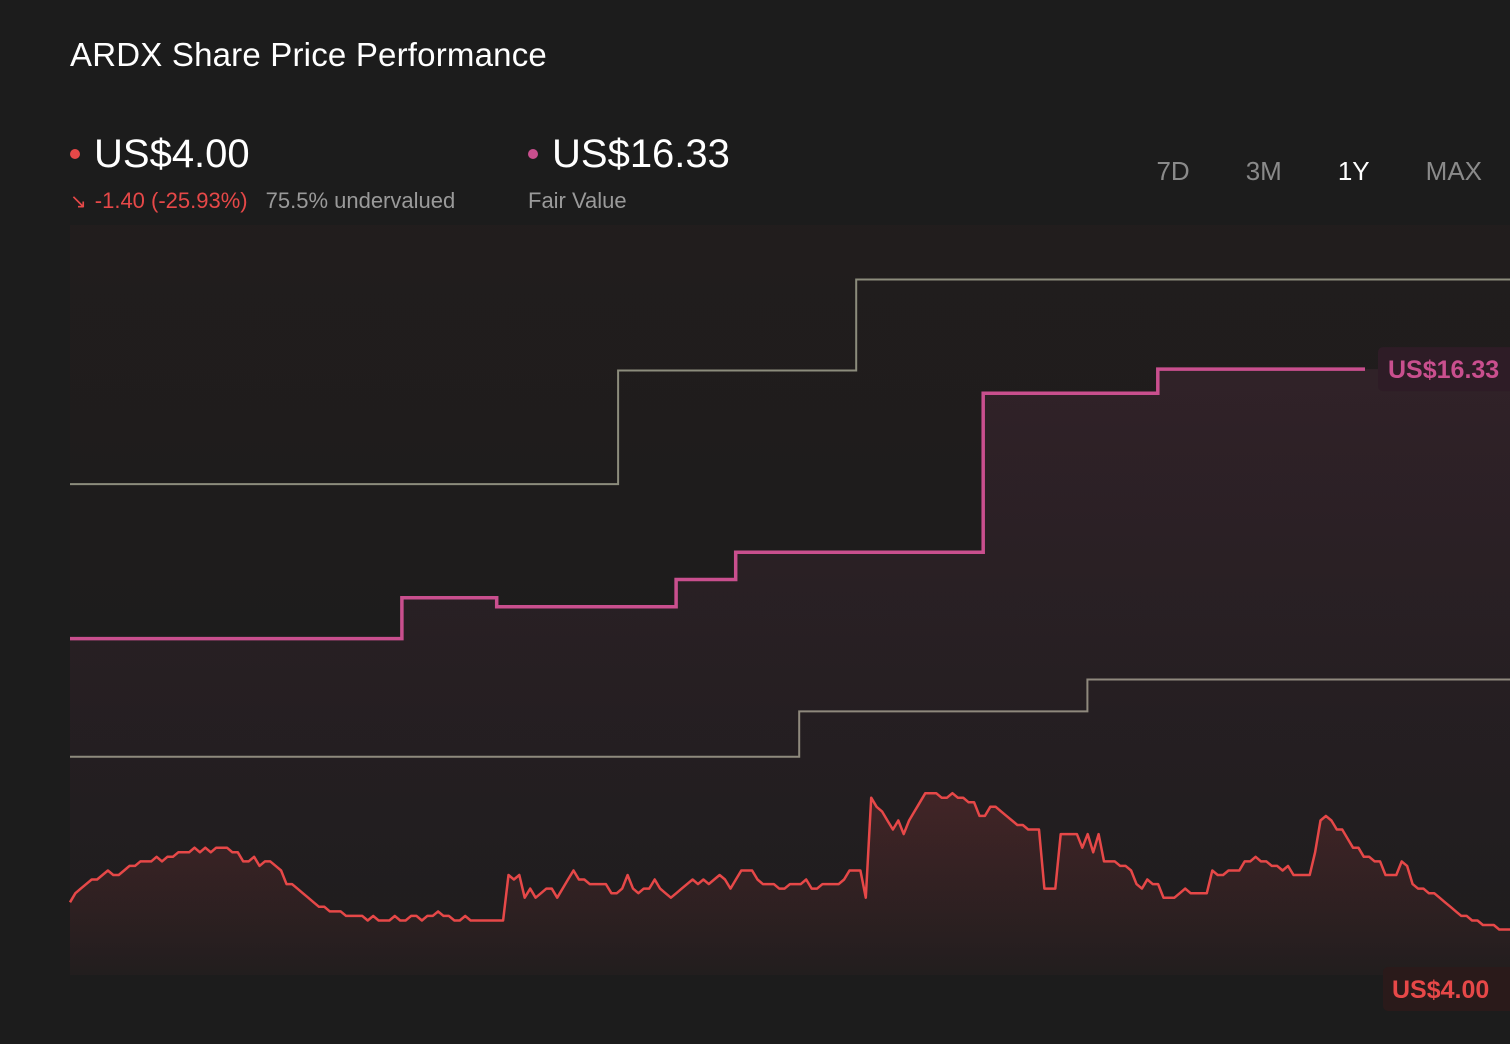  I want to click on fair-value: US$16.33, so click(629, 154).